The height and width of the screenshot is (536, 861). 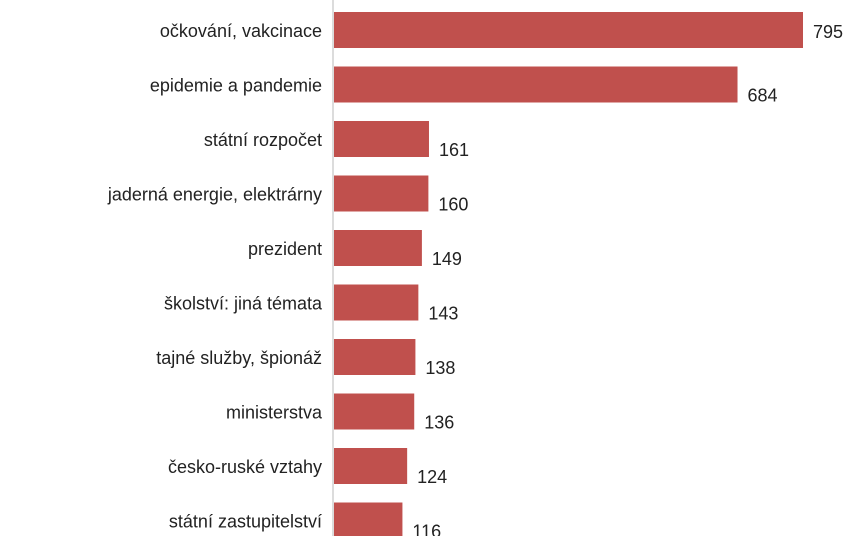 What do you see at coordinates (241, 31) in the screenshot?
I see `category-label: očkování, vakcinace` at bounding box center [241, 31].